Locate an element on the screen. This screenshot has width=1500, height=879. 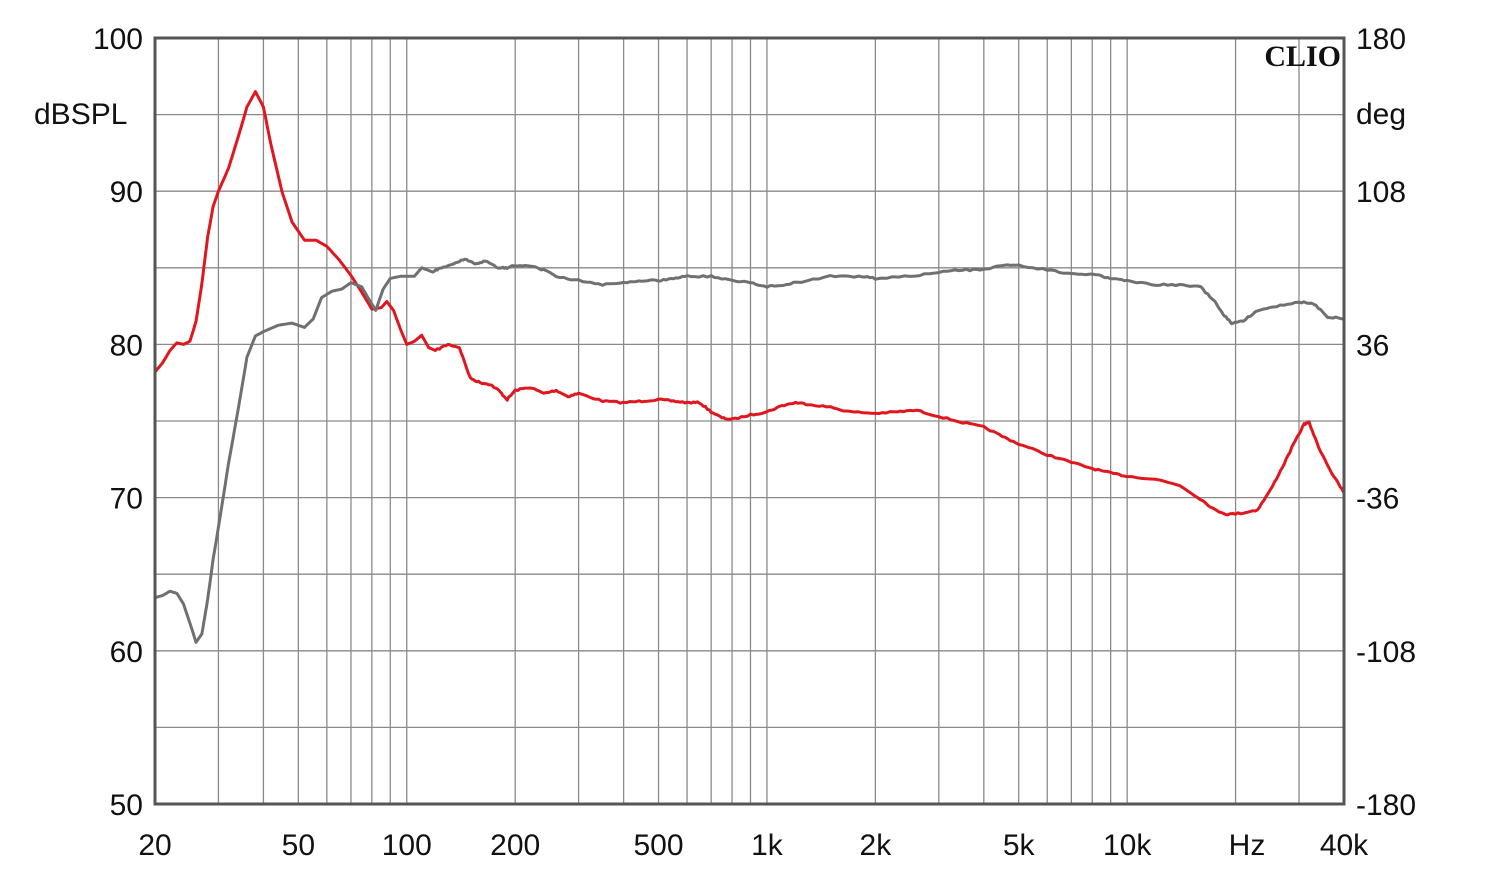
left-tick-label: 60 is located at coordinates (126, 652).